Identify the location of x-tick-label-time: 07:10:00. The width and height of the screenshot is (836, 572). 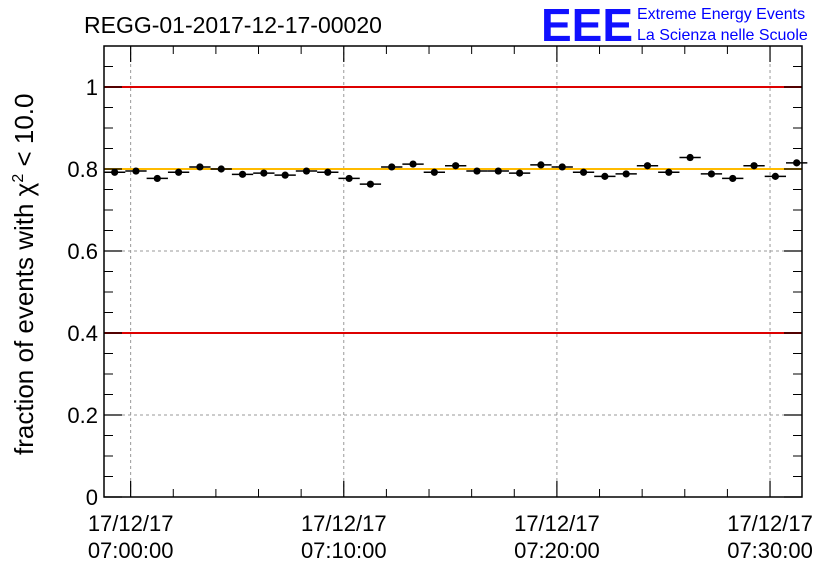
(344, 550).